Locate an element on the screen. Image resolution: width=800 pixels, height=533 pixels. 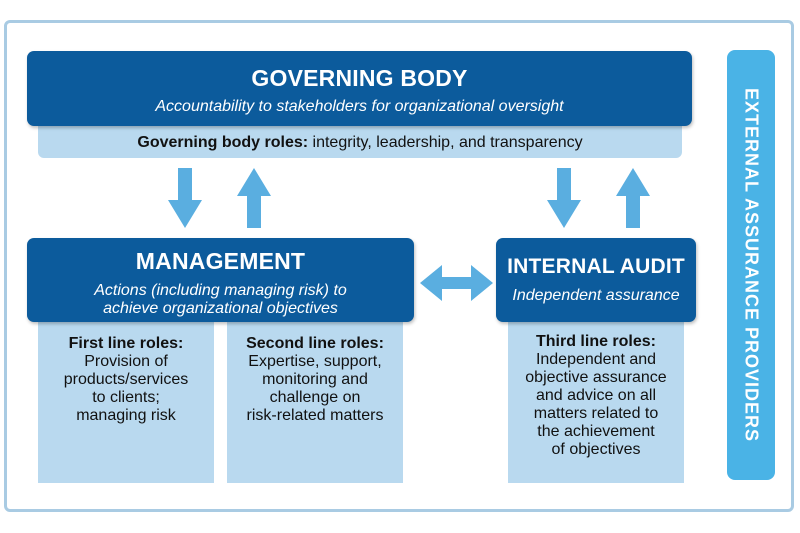
management-subtitle-line-2: achieve organizational objectives is located at coordinates (220, 308).